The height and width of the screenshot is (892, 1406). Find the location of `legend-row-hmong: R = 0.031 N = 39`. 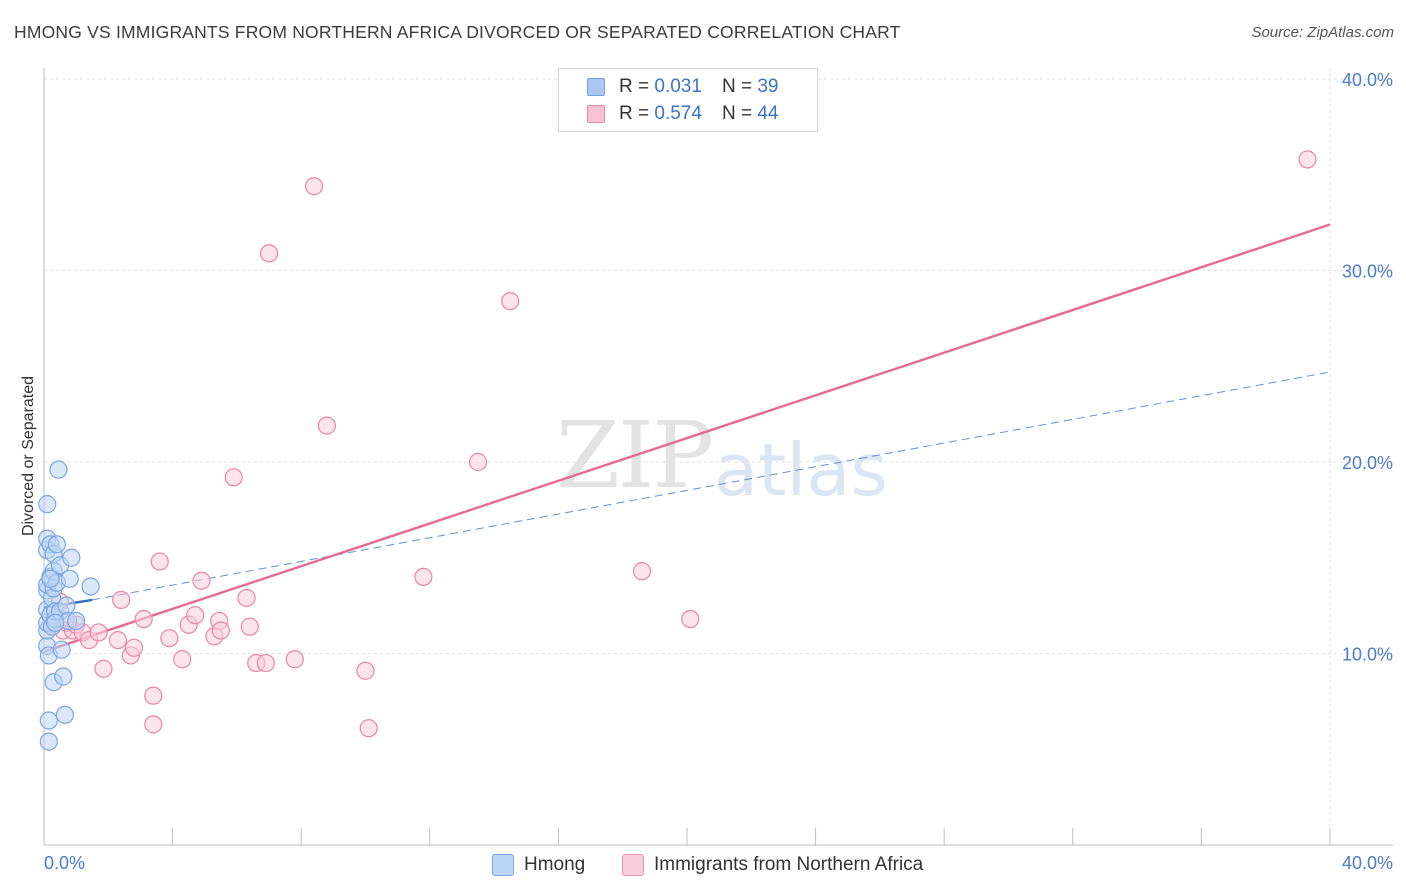

legend-row-hmong: R = 0.031 N = 39 is located at coordinates (682, 87).